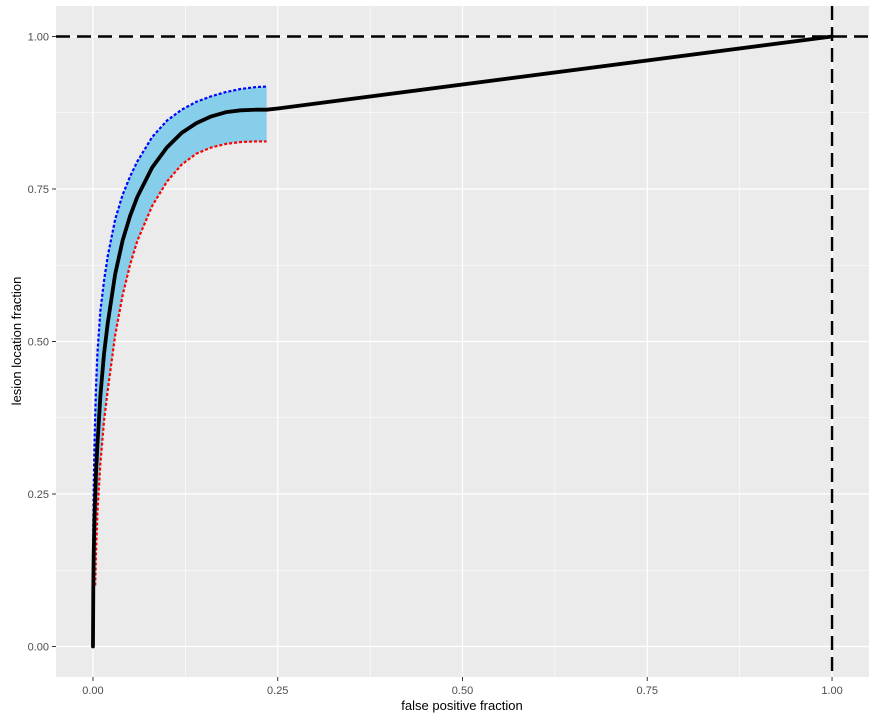 This screenshot has height=720, width=877. I want to click on x-tick-label: 1.00, so click(831, 691).